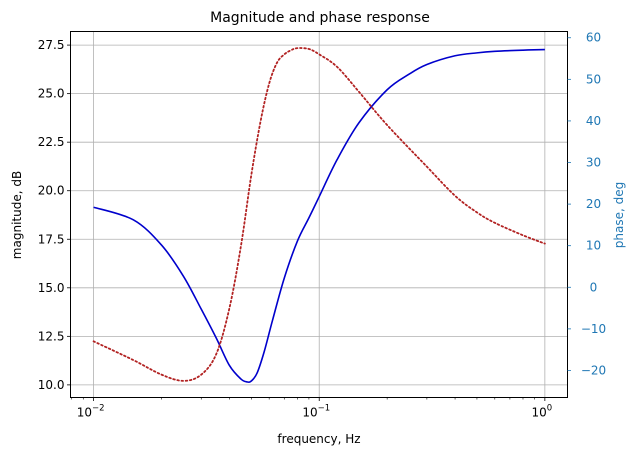  What do you see at coordinates (594, 287) in the screenshot?
I see `y-tick-label-right: 0` at bounding box center [594, 287].